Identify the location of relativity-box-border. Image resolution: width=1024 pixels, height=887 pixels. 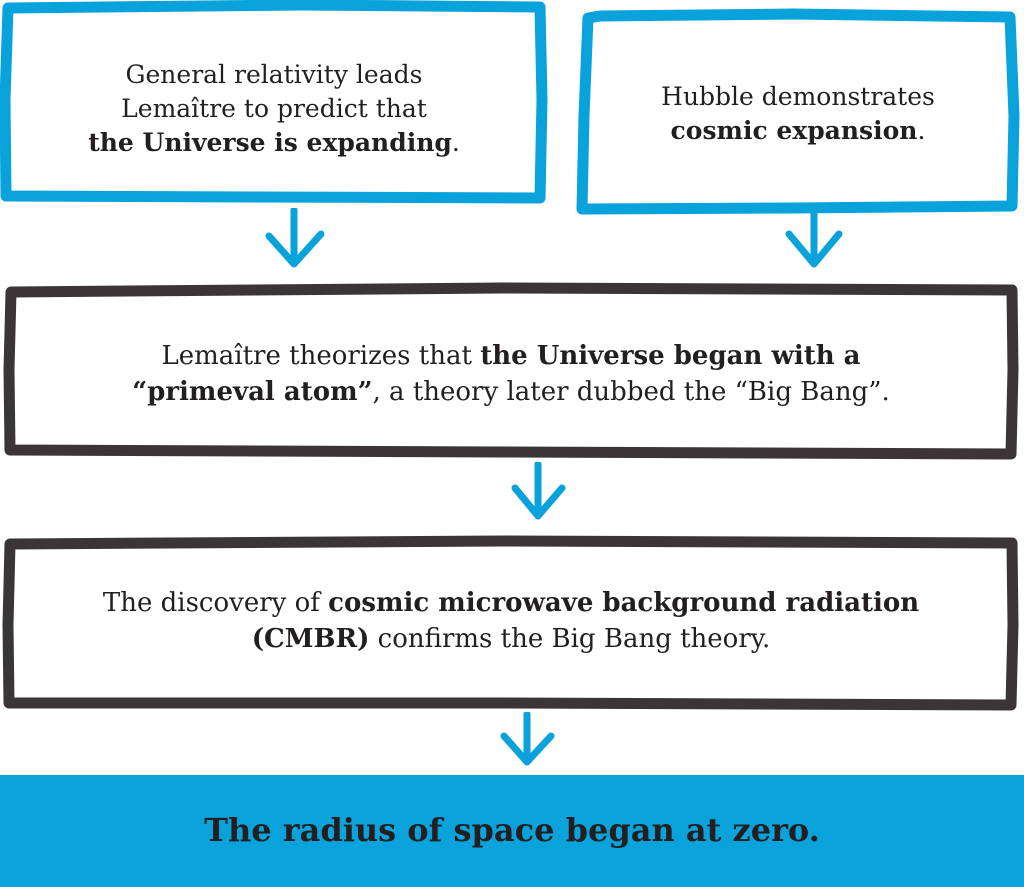
(274, 102).